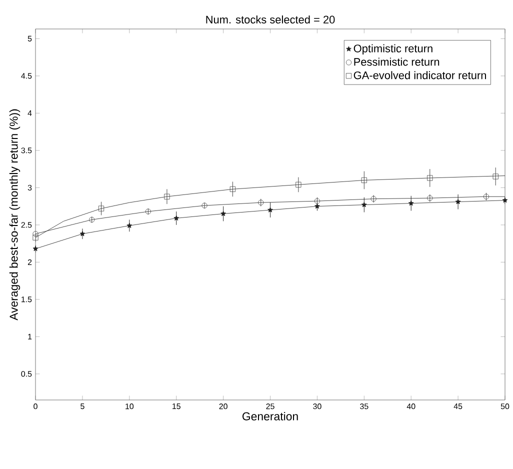  What do you see at coordinates (270, 19) in the screenshot?
I see `chart-title: Num. stocks selected = 20` at bounding box center [270, 19].